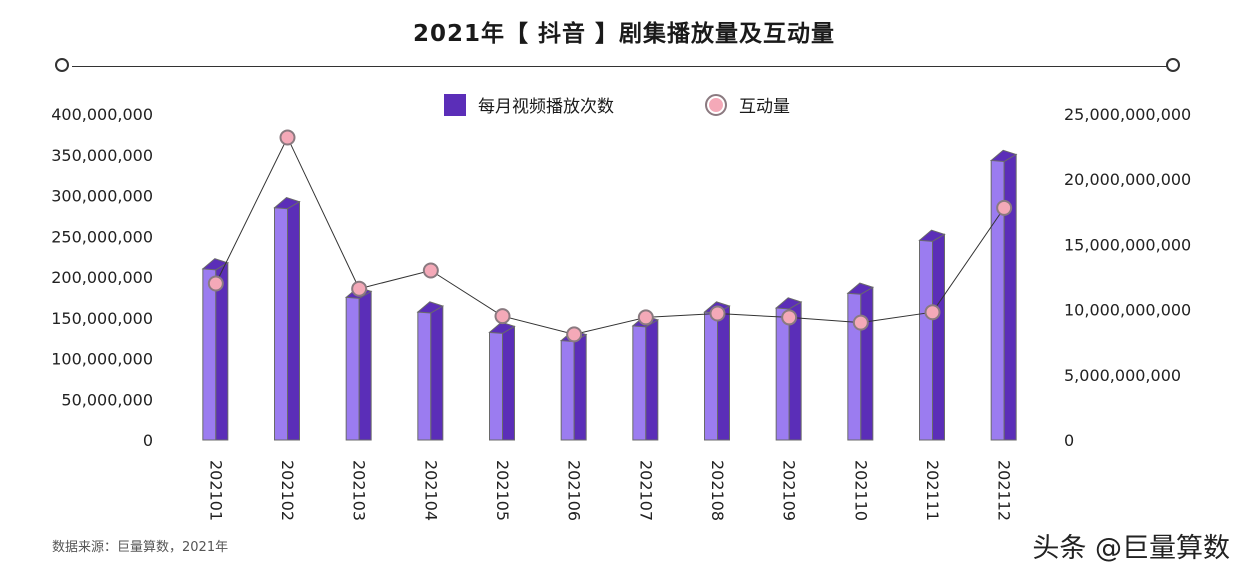 The height and width of the screenshot is (578, 1248). What do you see at coordinates (455, 104) in the screenshot?
I see `legend-bar-swatch` at bounding box center [455, 104].